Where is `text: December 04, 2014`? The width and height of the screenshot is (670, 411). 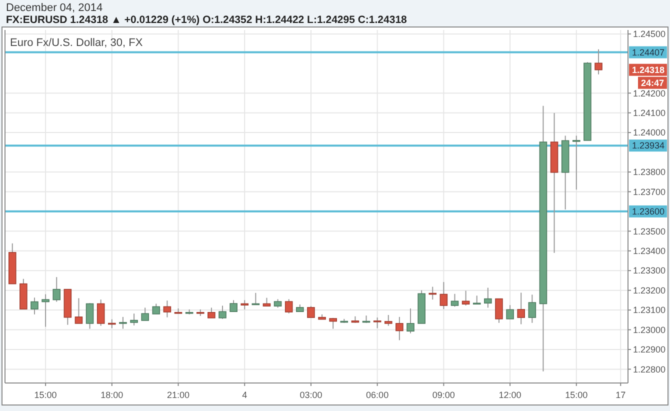
text: December 04, 2014 is located at coordinates (54, 8).